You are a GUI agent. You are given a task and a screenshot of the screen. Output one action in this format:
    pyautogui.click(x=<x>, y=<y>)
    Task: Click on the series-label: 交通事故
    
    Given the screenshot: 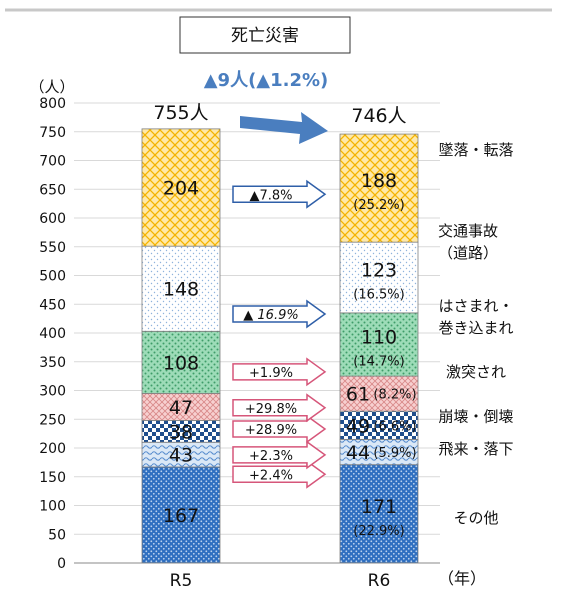 What is the action you would take?
    pyautogui.click(x=468, y=231)
    